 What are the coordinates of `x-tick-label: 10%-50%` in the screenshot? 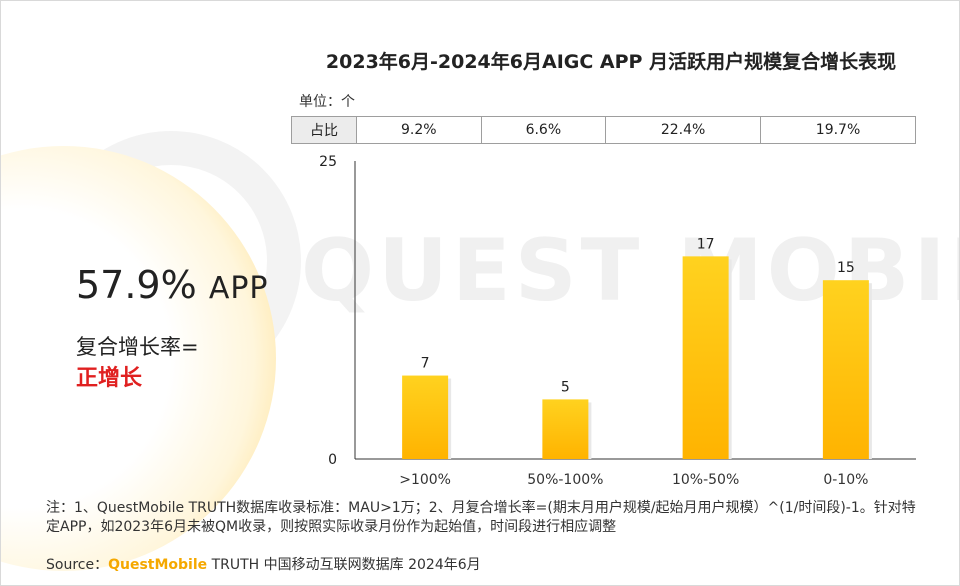 It's located at (705, 480).